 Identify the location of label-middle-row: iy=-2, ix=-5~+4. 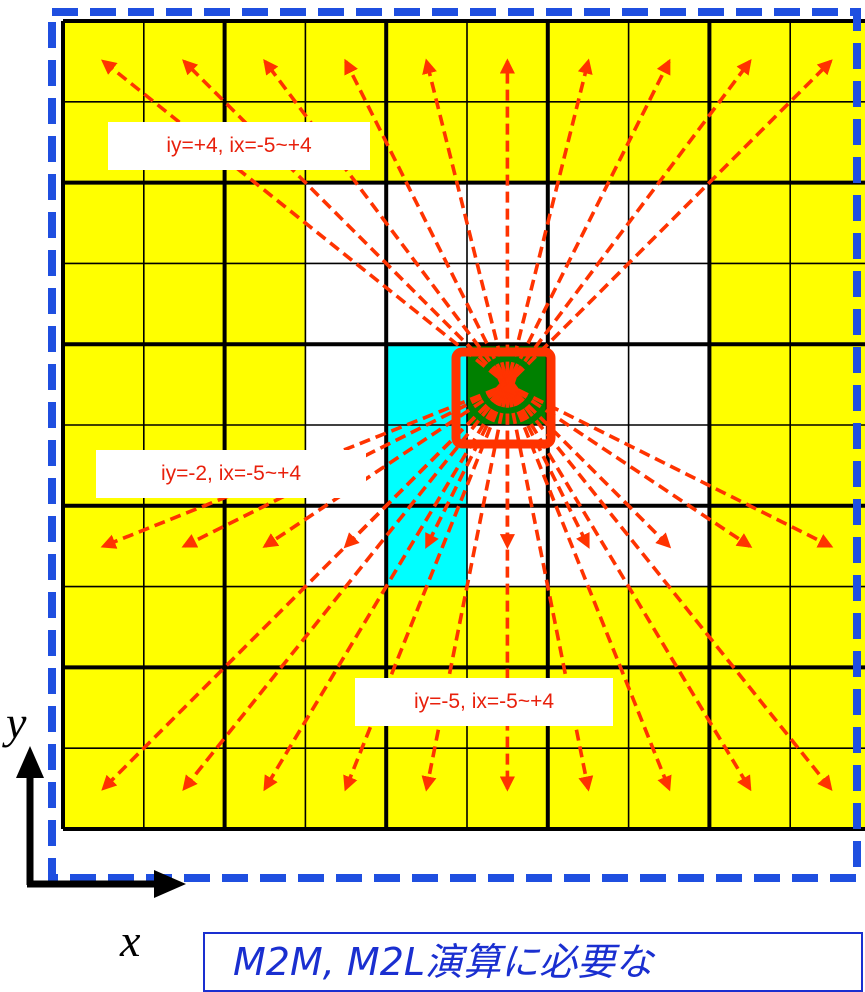
(231, 474).